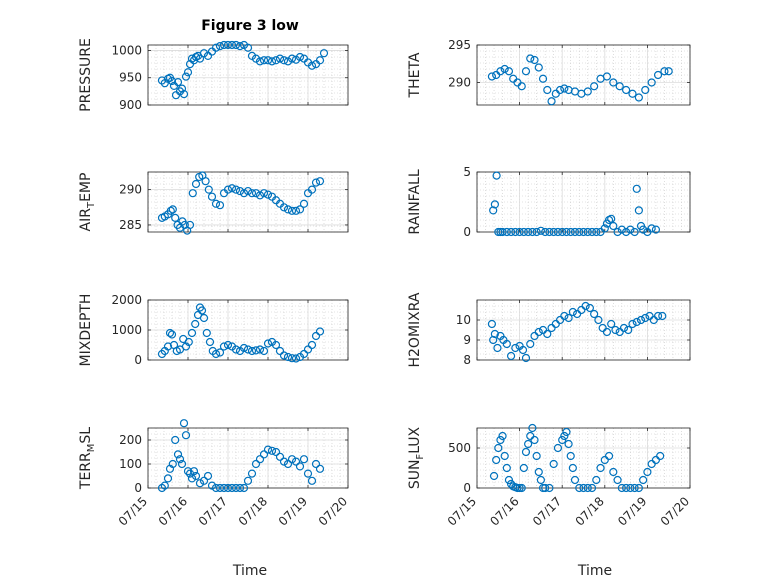 Image resolution: width=778 pixels, height=583 pixels. Describe the element at coordinates (86, 471) in the screenshot. I see `y-axis-label-main: TERR` at that location.